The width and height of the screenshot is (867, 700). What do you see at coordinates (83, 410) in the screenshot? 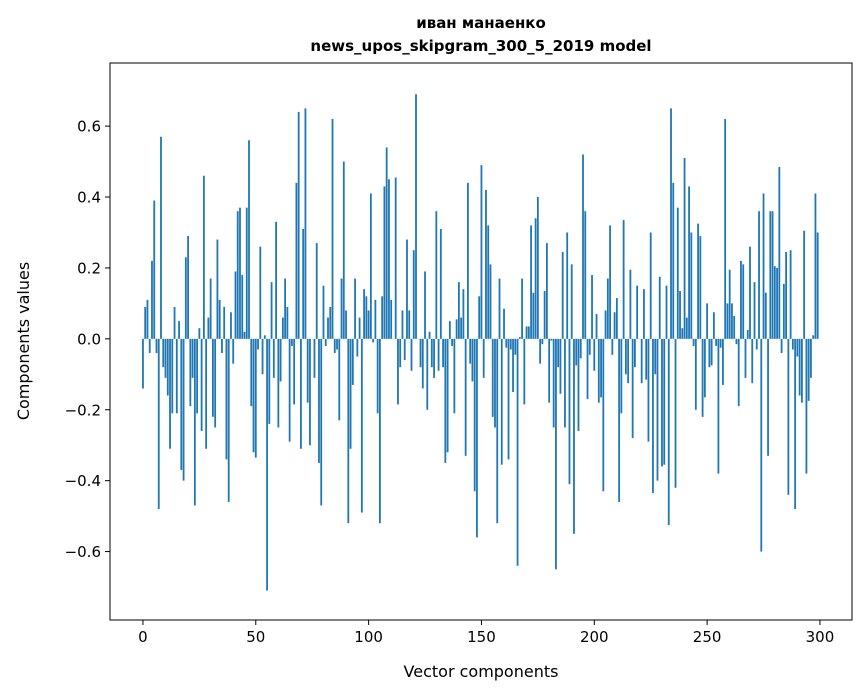
I see `y-tick-label: −0.2` at bounding box center [83, 410].